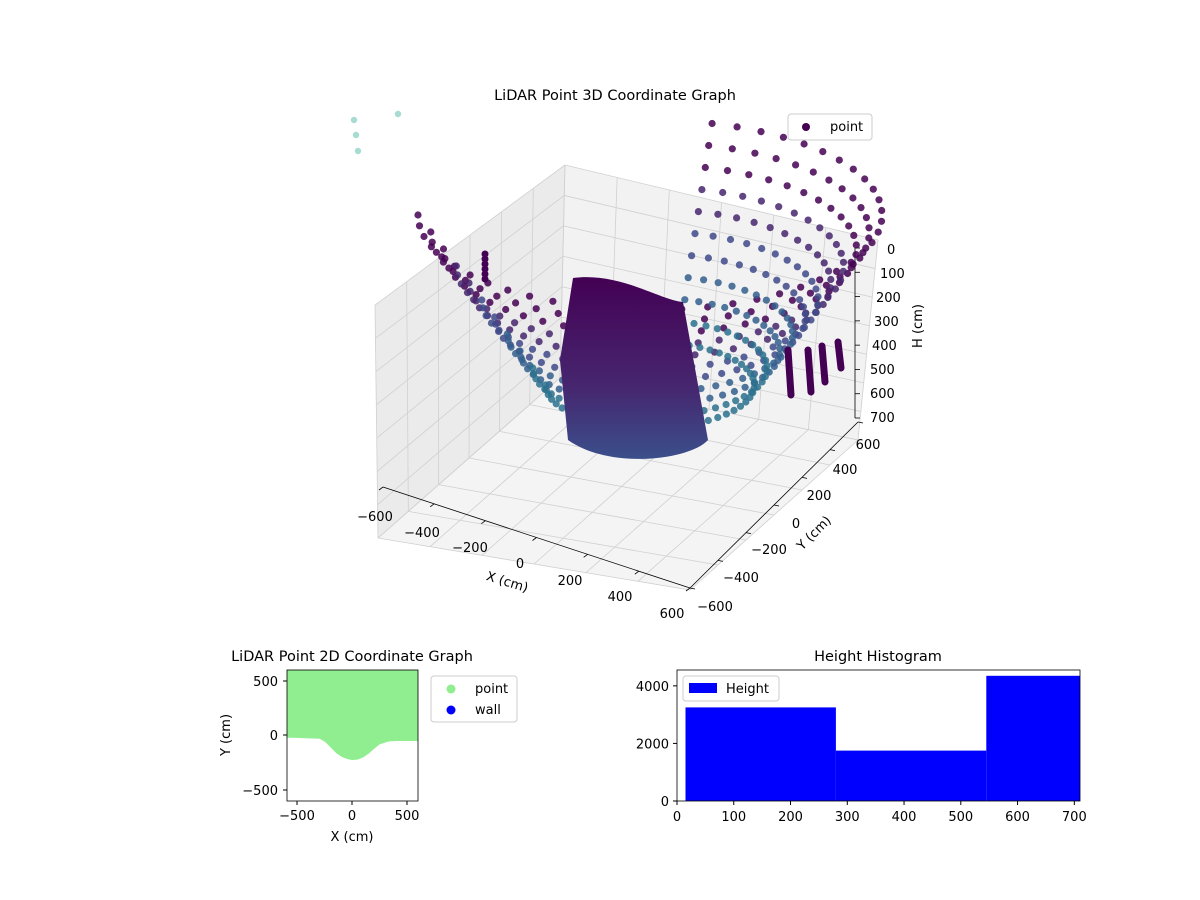 Image resolution: width=1200 pixels, height=900 pixels. What do you see at coordinates (274, 736) in the screenshot?
I see `y-tick-label: 0` at bounding box center [274, 736].